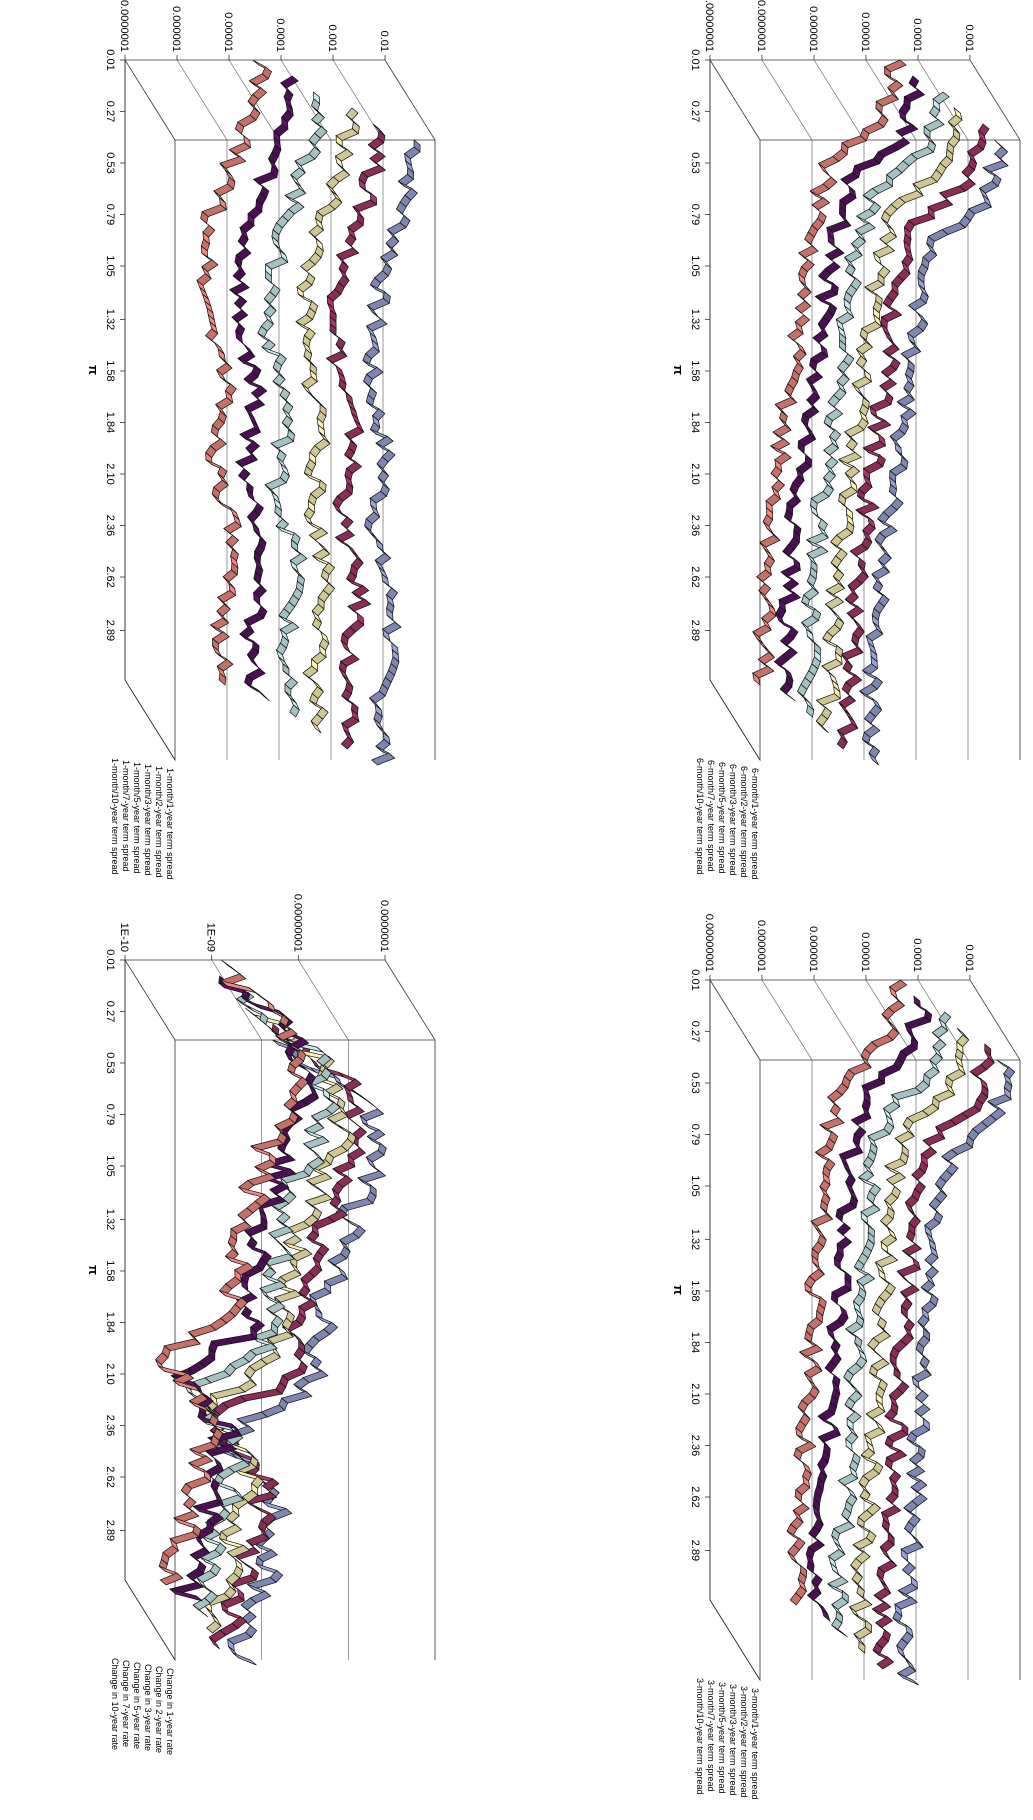  What do you see at coordinates (722, 818) in the screenshot?
I see `legend-entry: 6-month/5-year term spread` at bounding box center [722, 818].